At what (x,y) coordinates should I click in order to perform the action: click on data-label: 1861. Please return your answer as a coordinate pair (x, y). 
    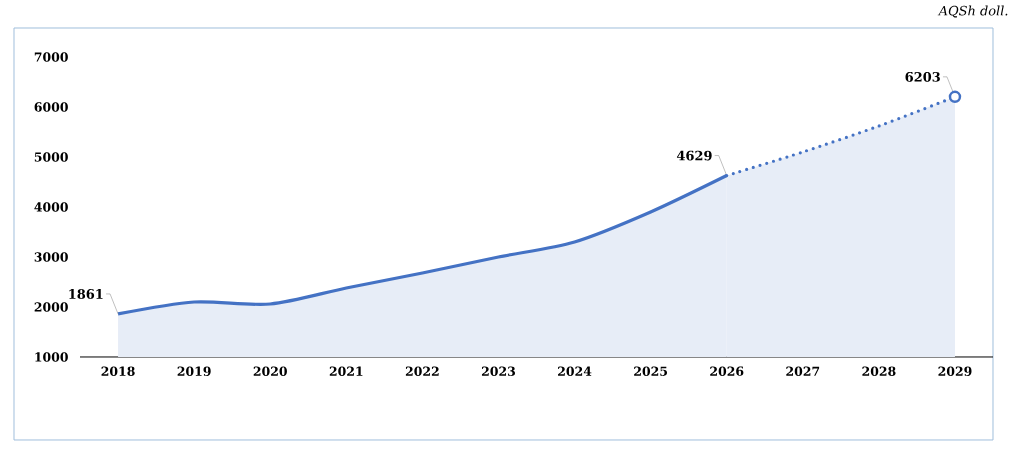
    Looking at the image, I should click on (86, 294).